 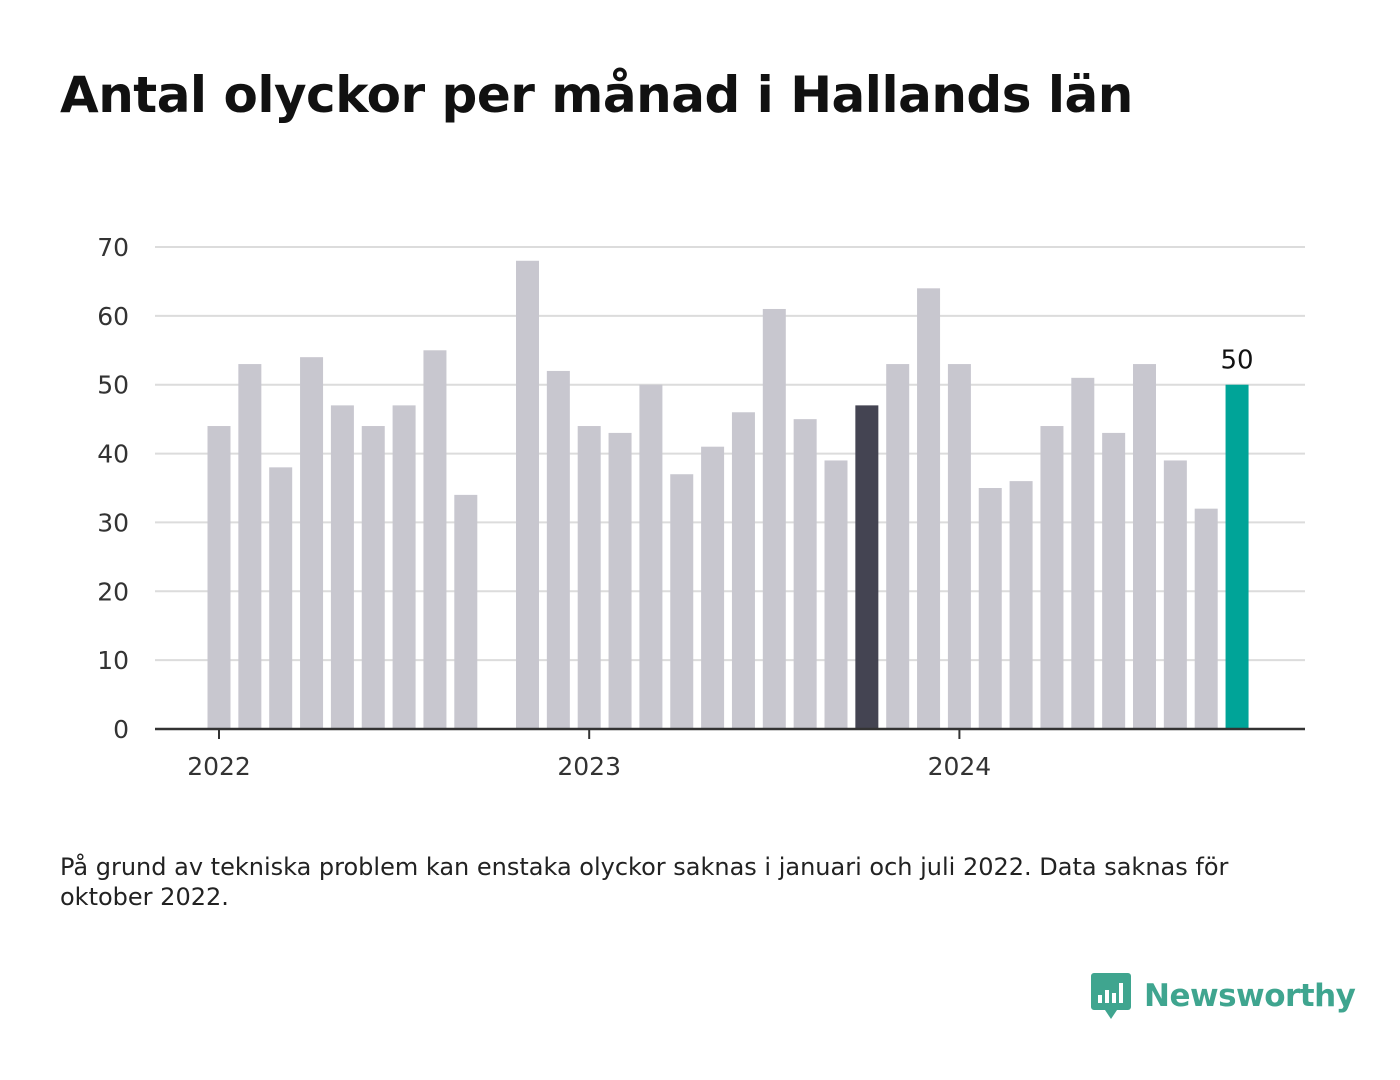 I want to click on data-label-2024-10: 50, so click(x=1237, y=361).